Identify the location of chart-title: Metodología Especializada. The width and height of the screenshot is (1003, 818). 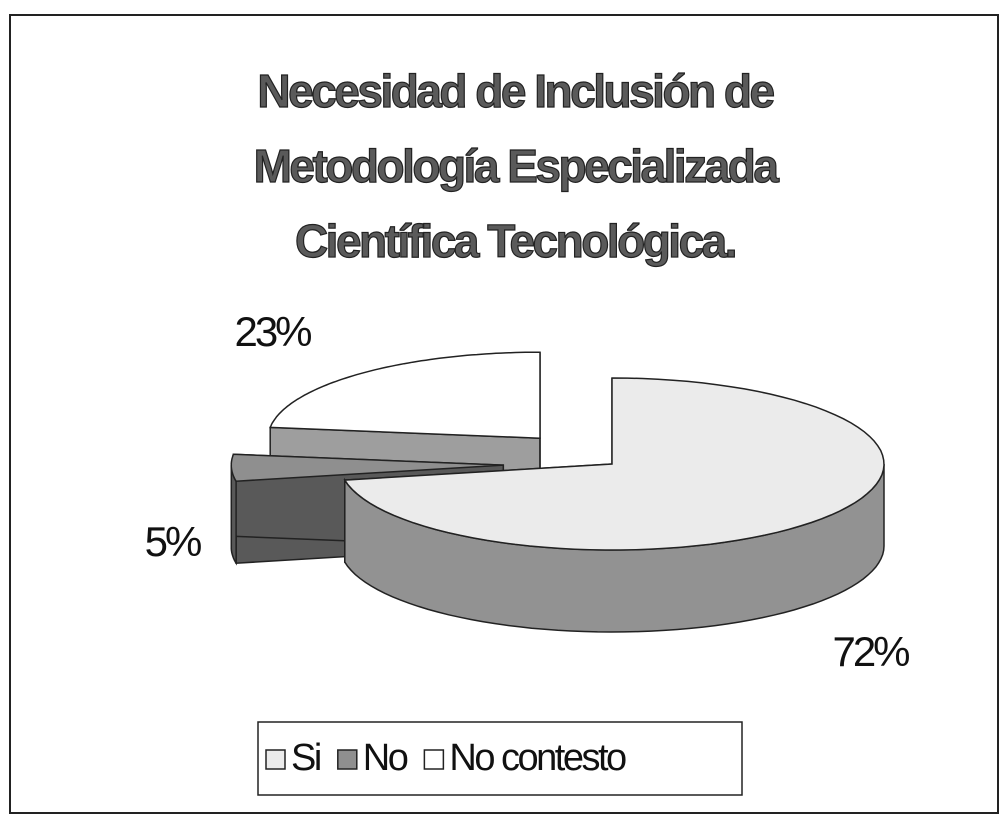
(517, 166).